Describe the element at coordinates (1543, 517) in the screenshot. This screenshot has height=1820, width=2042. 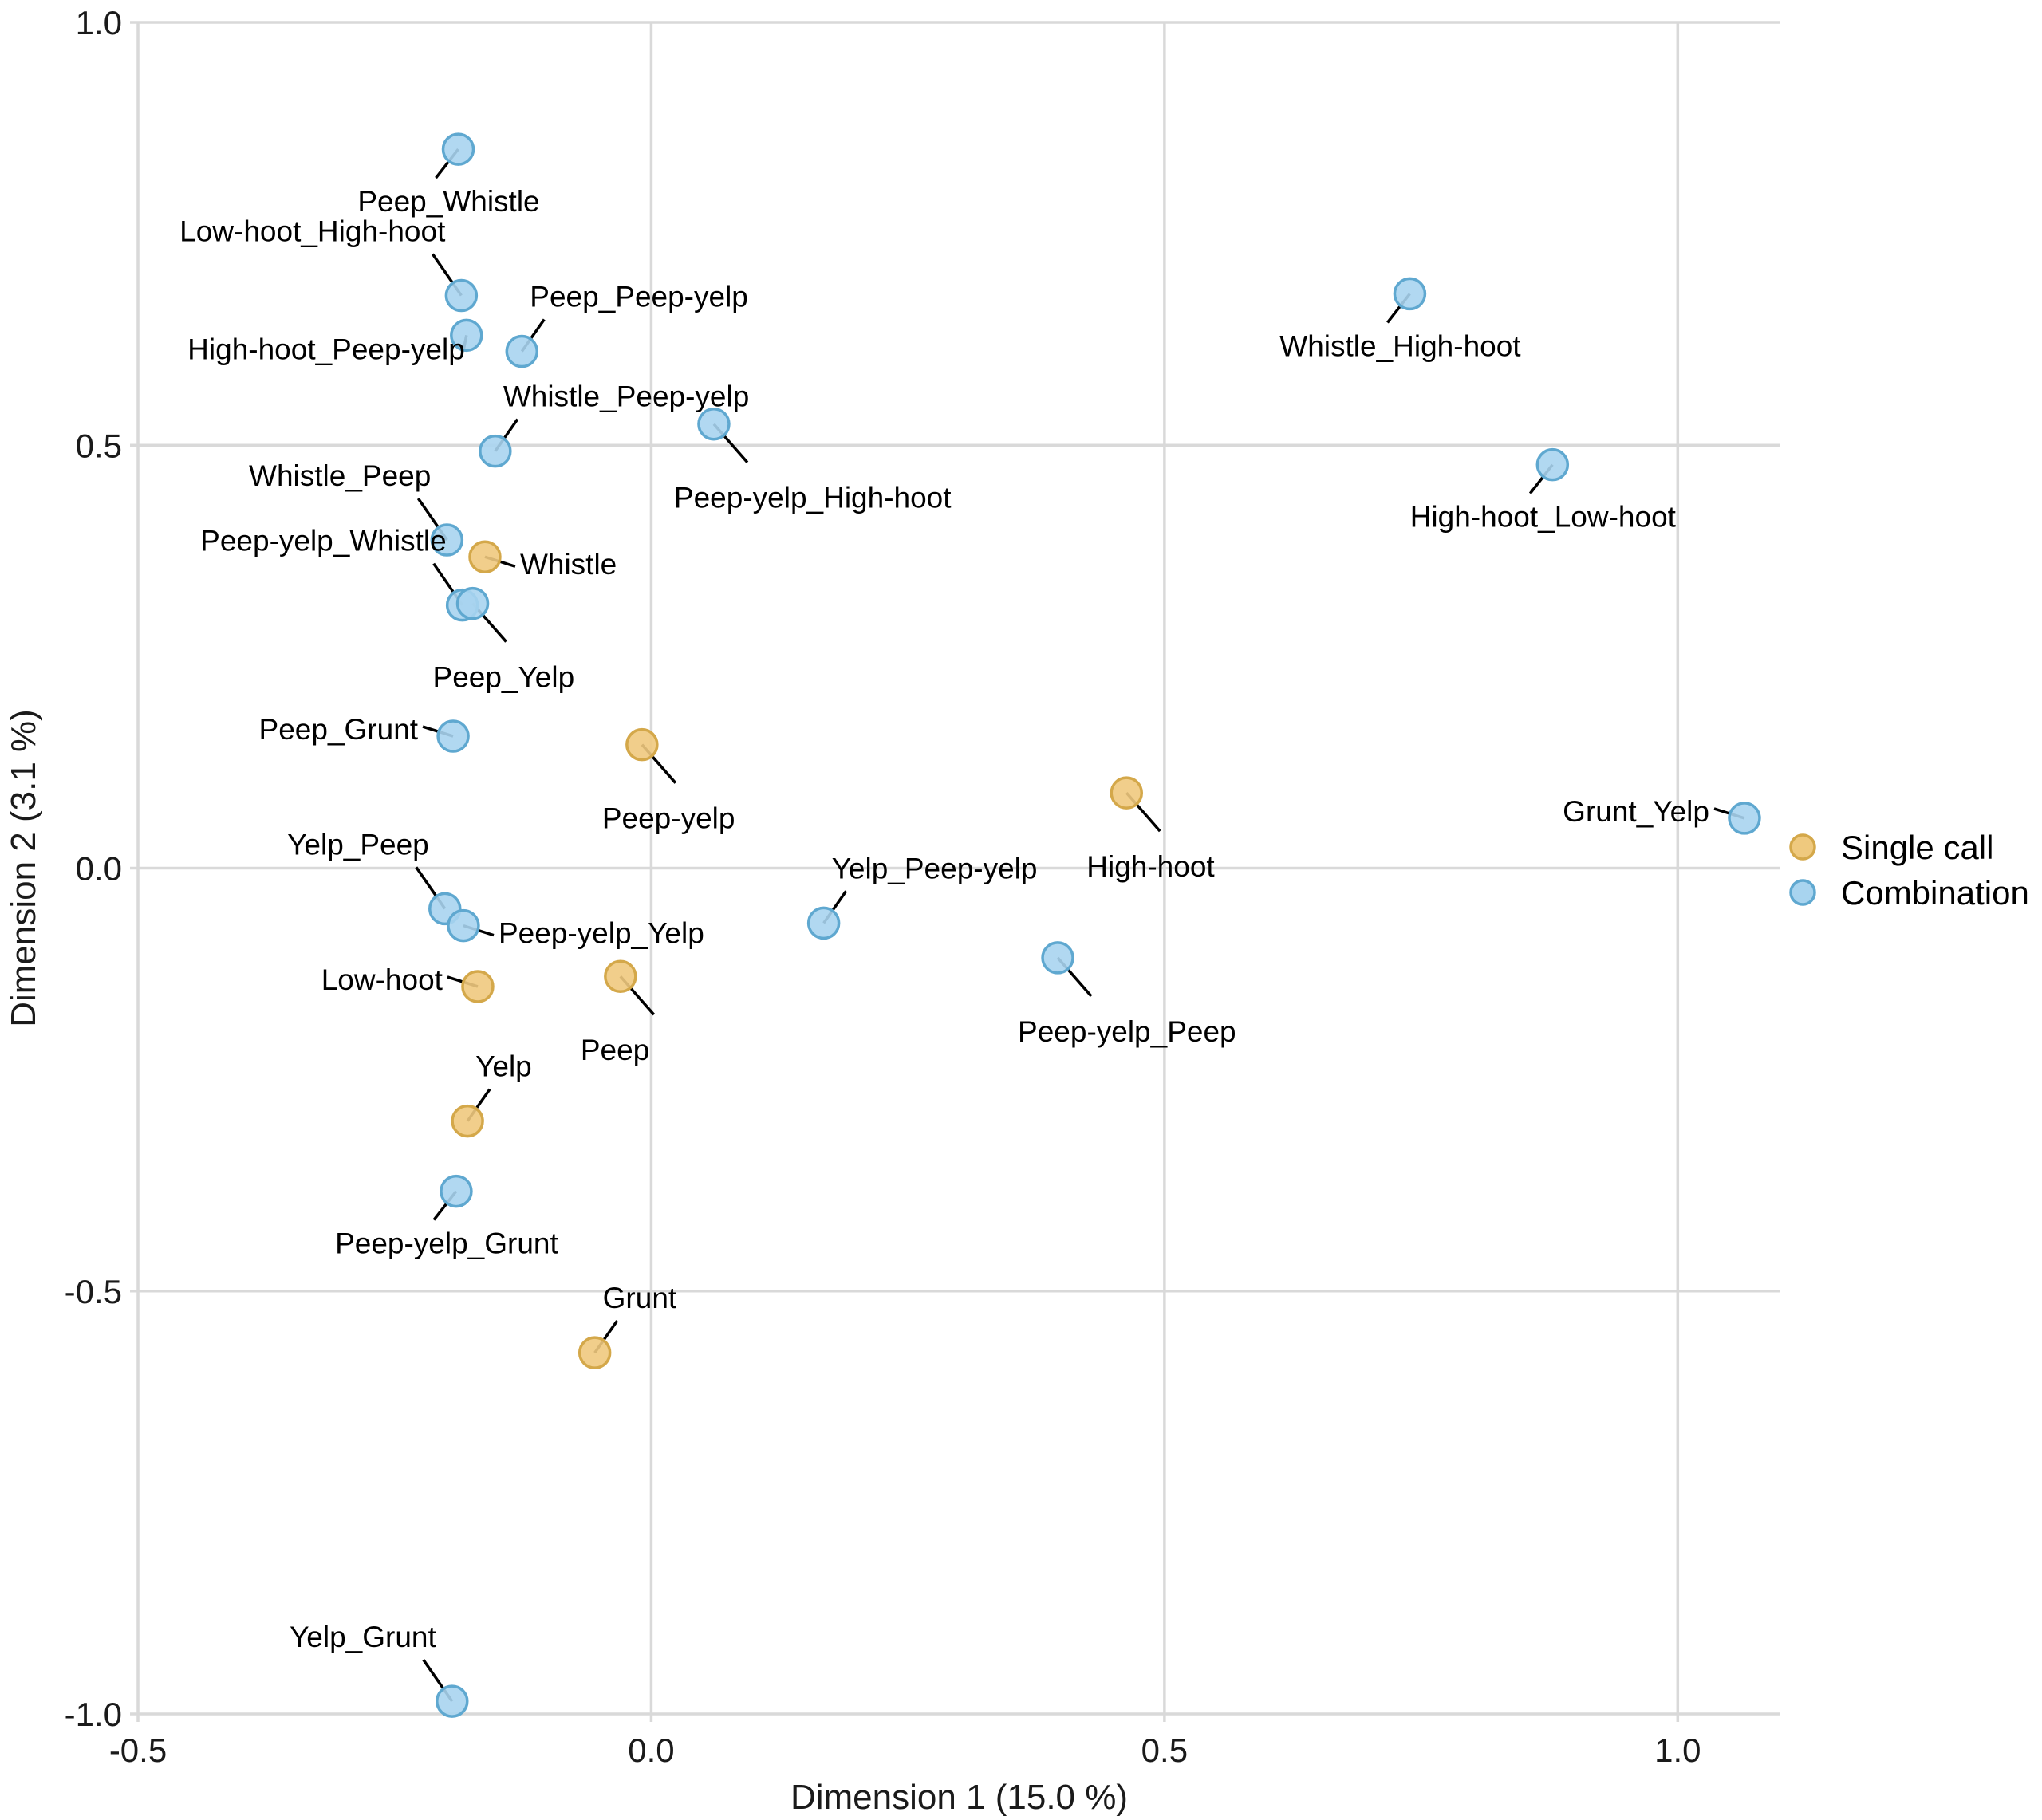
I see `point-label: High-hoot_Low-hoot` at that location.